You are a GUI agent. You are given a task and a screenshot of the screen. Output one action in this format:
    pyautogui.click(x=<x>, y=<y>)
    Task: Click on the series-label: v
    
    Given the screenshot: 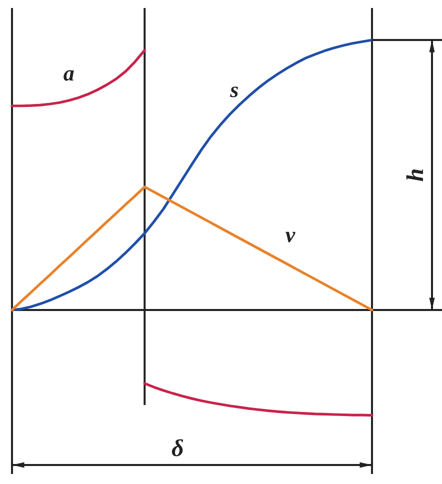 What is the action you would take?
    pyautogui.click(x=290, y=234)
    